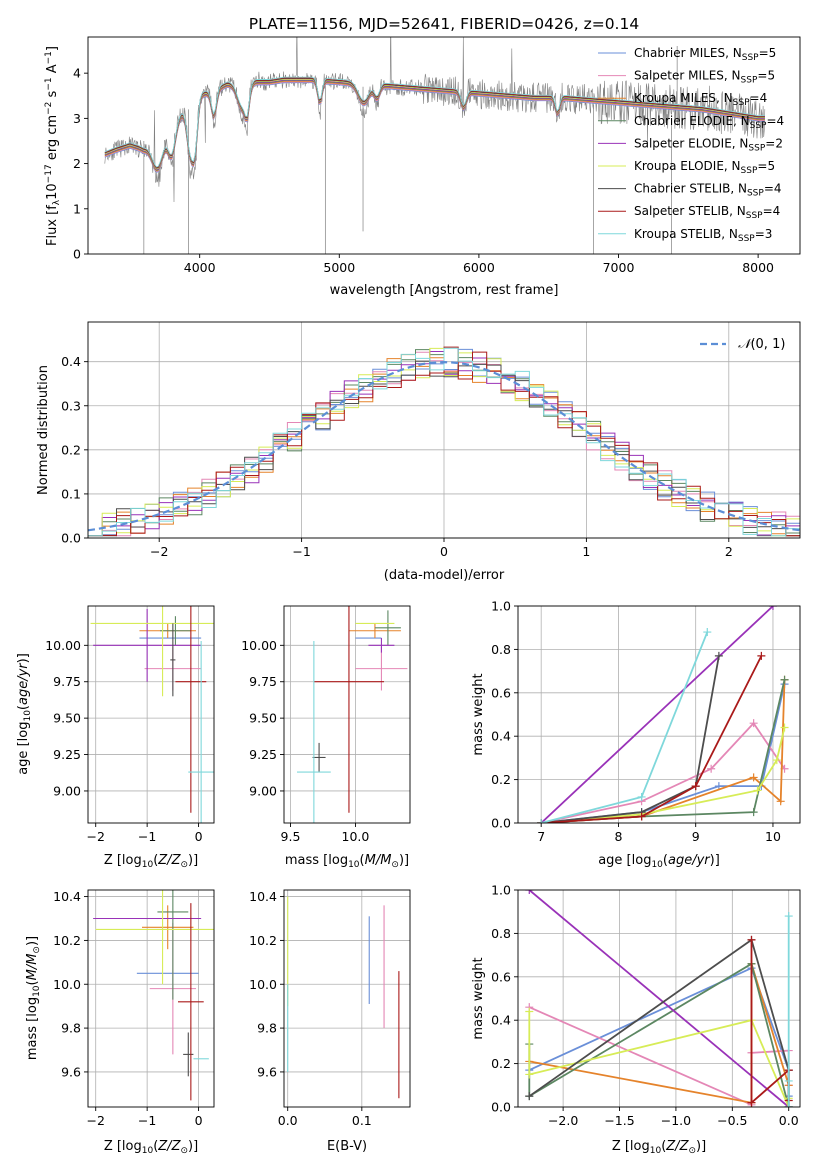 Image resolution: width=819 pixels, height=1170 pixels. I want to click on normal-reference-curve, so click(444, 446).